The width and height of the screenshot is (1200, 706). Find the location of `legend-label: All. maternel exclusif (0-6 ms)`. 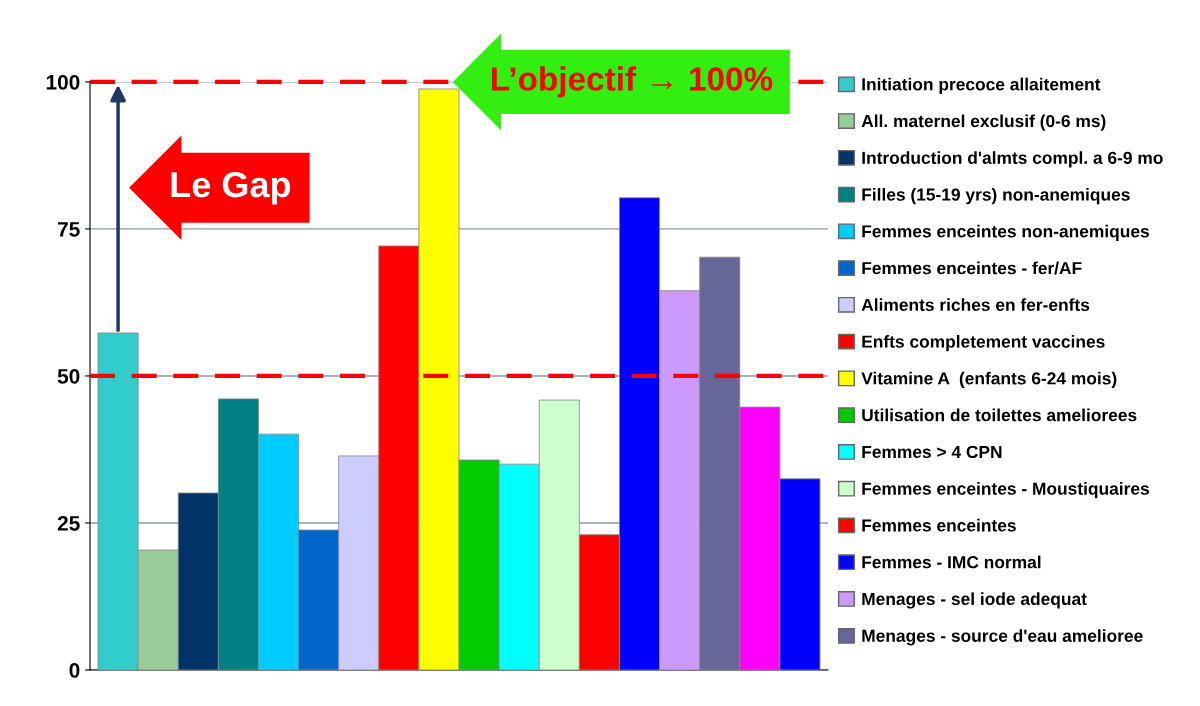

legend-label: All. maternel exclusif (0-6 ms) is located at coordinates (983, 122).